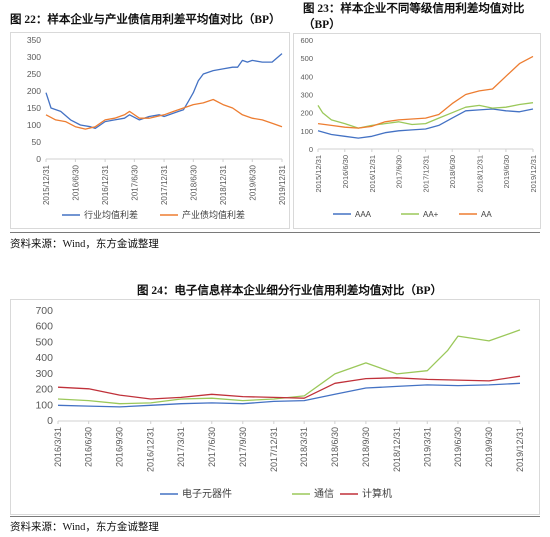 This screenshot has height=537, width=550. I want to click on chart24-xtick-label: 2018/9/30, so click(366, 447).